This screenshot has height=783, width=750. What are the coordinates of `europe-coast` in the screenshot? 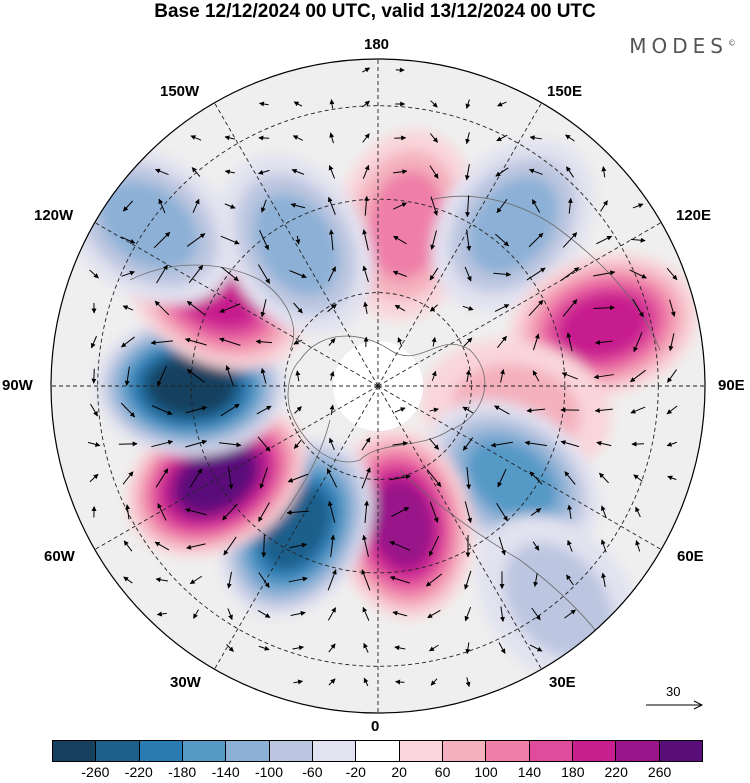 It's located at (505, 560).